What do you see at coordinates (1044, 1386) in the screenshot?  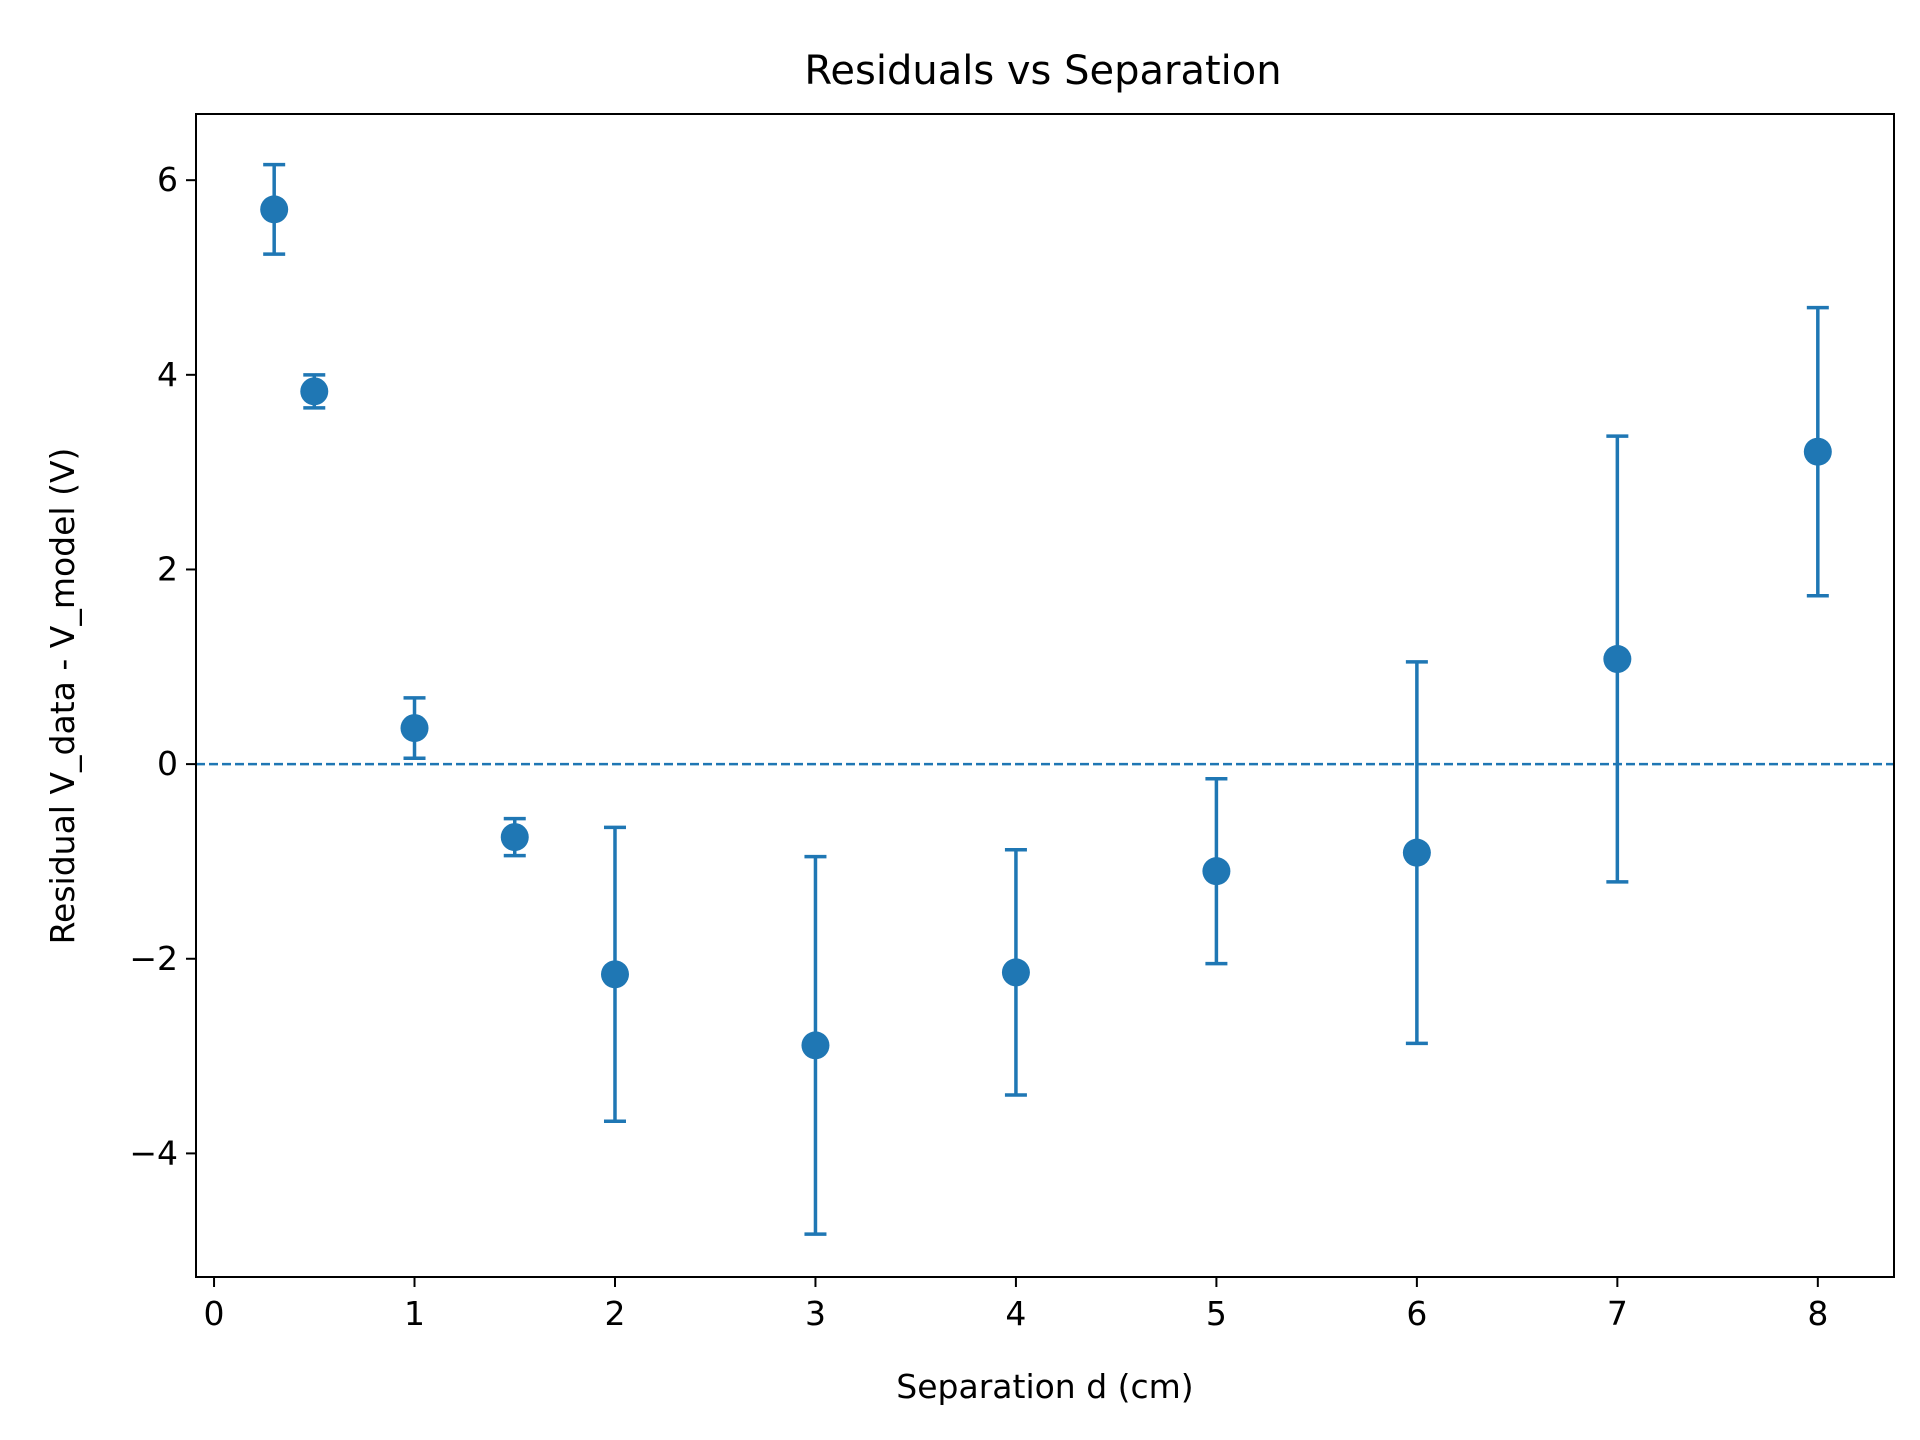 I see `x-axis-label: Separation d (cm)` at bounding box center [1044, 1386].